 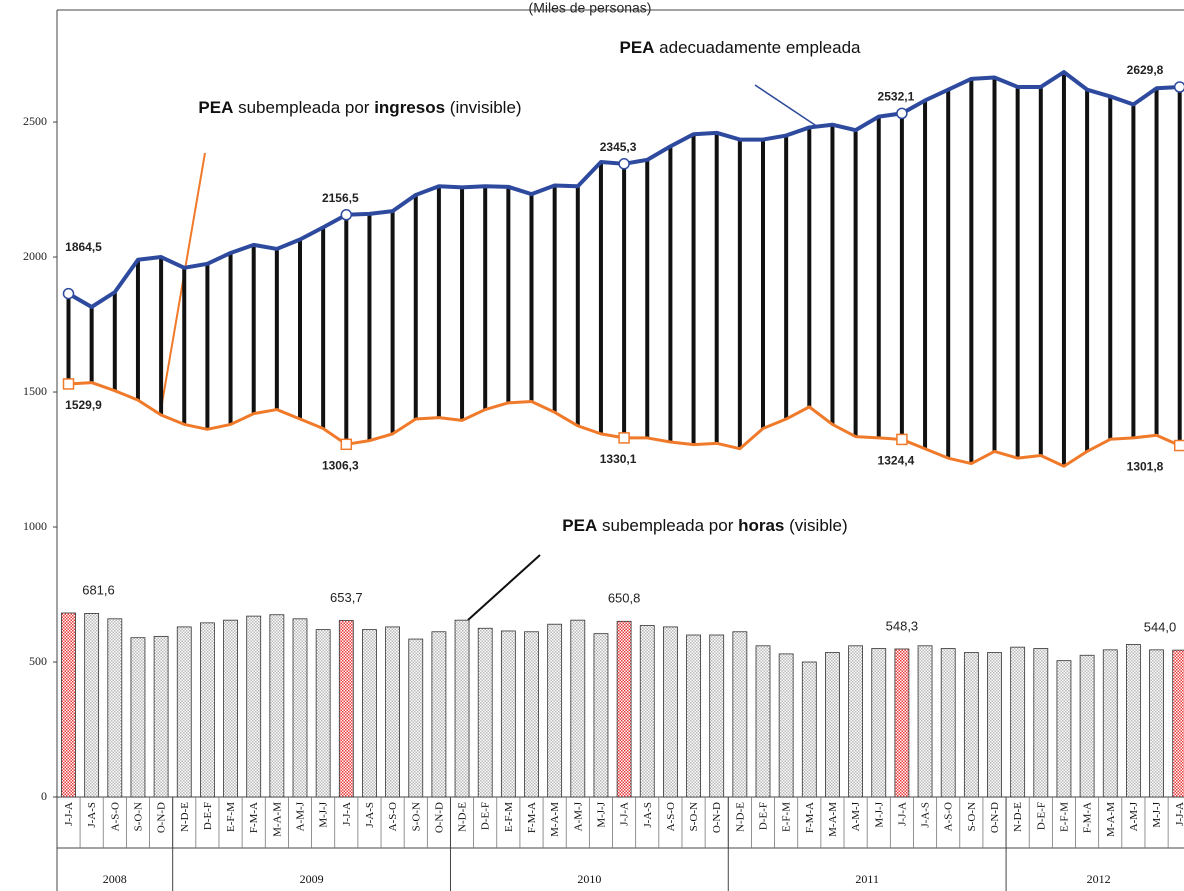 I want to click on data-label: 681,6, so click(x=98, y=589).